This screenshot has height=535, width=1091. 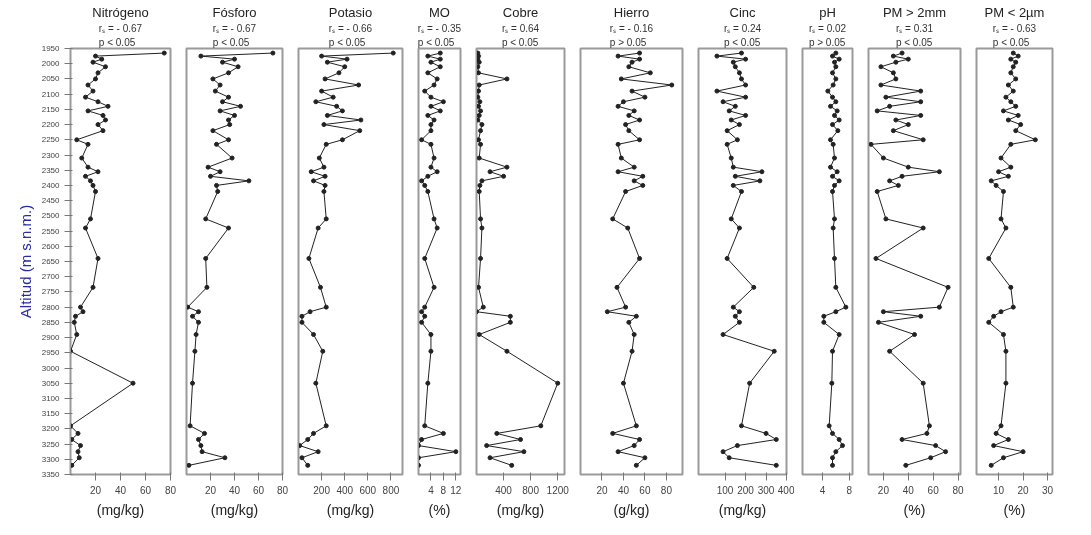 What do you see at coordinates (933, 490) in the screenshot?
I see `x-tick-label: 60` at bounding box center [933, 490].